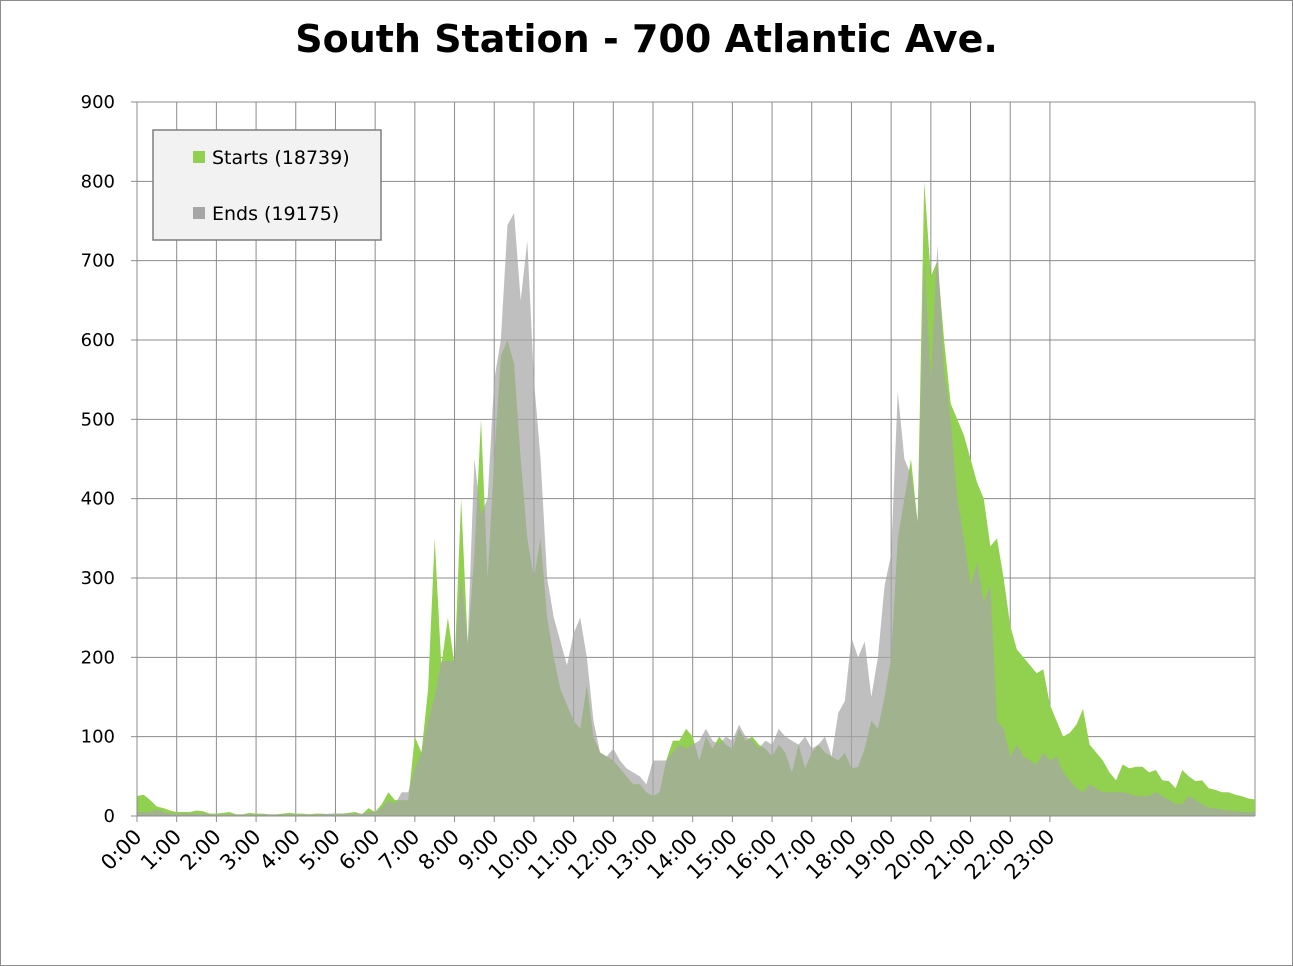  Describe the element at coordinates (161, 850) in the screenshot. I see `x-tick-label: 1:00` at that location.